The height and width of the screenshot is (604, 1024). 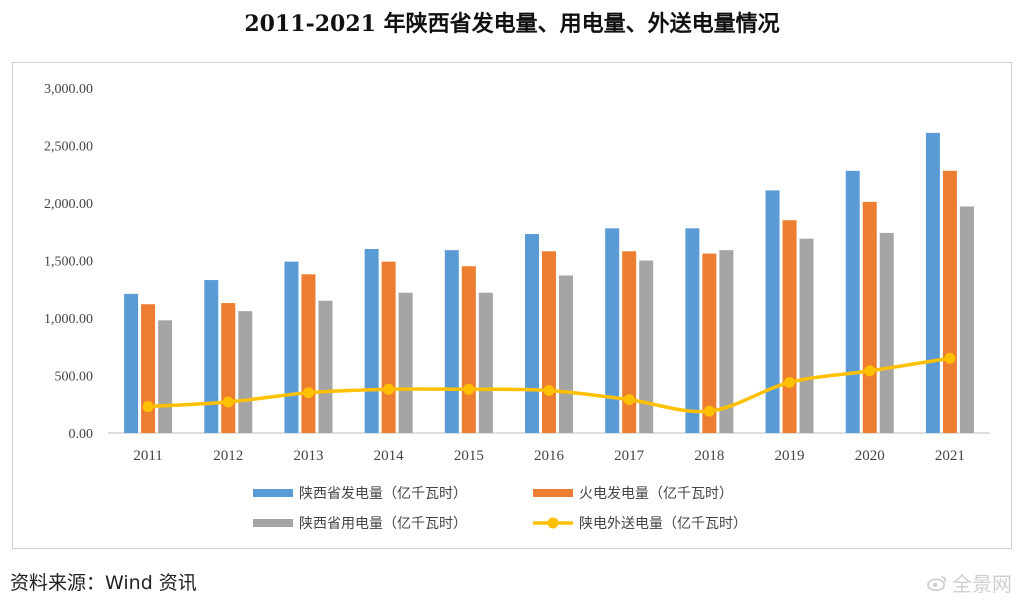 What do you see at coordinates (68, 319) in the screenshot?
I see `y-tick-label: 1,000.00` at bounding box center [68, 319].